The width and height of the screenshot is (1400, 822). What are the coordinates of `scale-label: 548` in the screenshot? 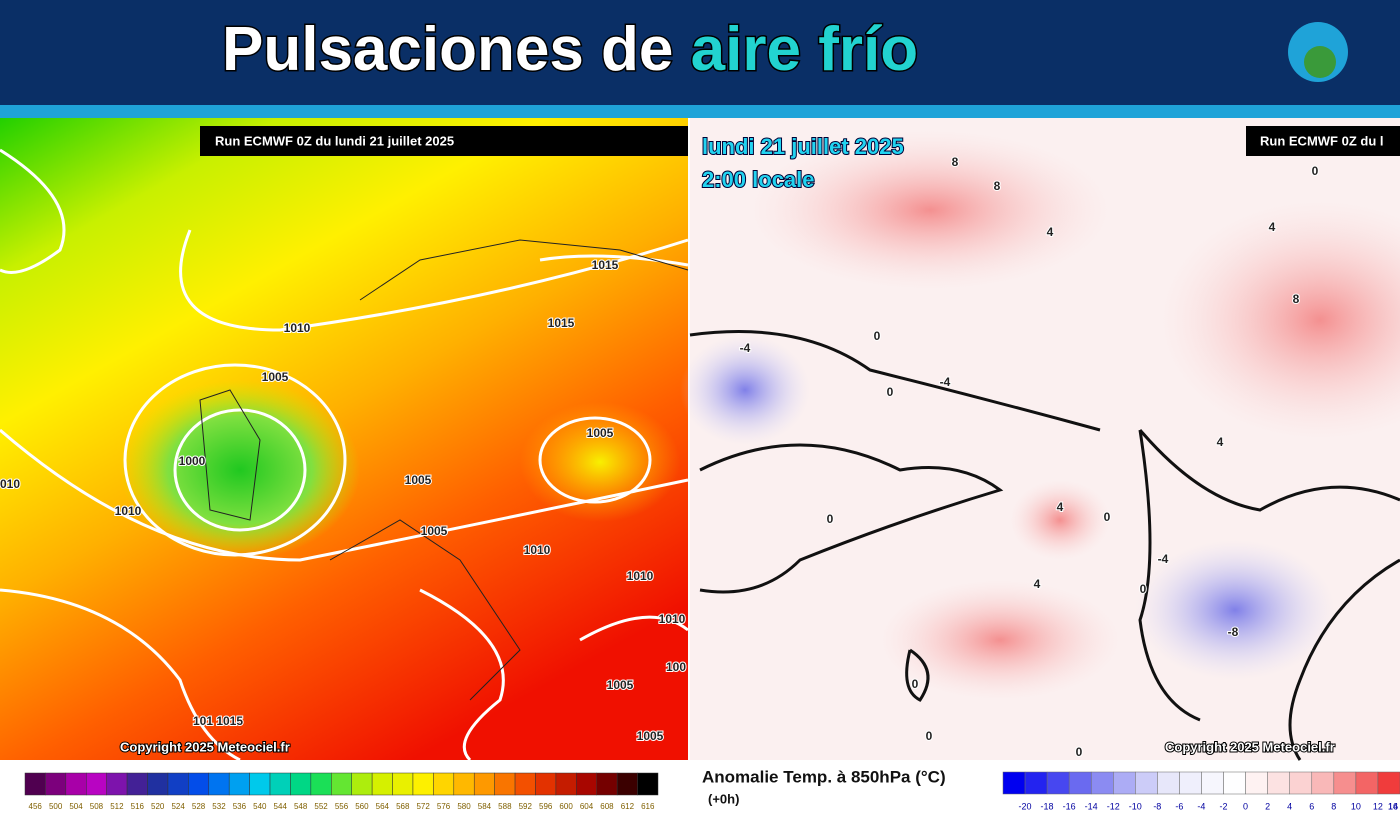 It's located at (301, 806).